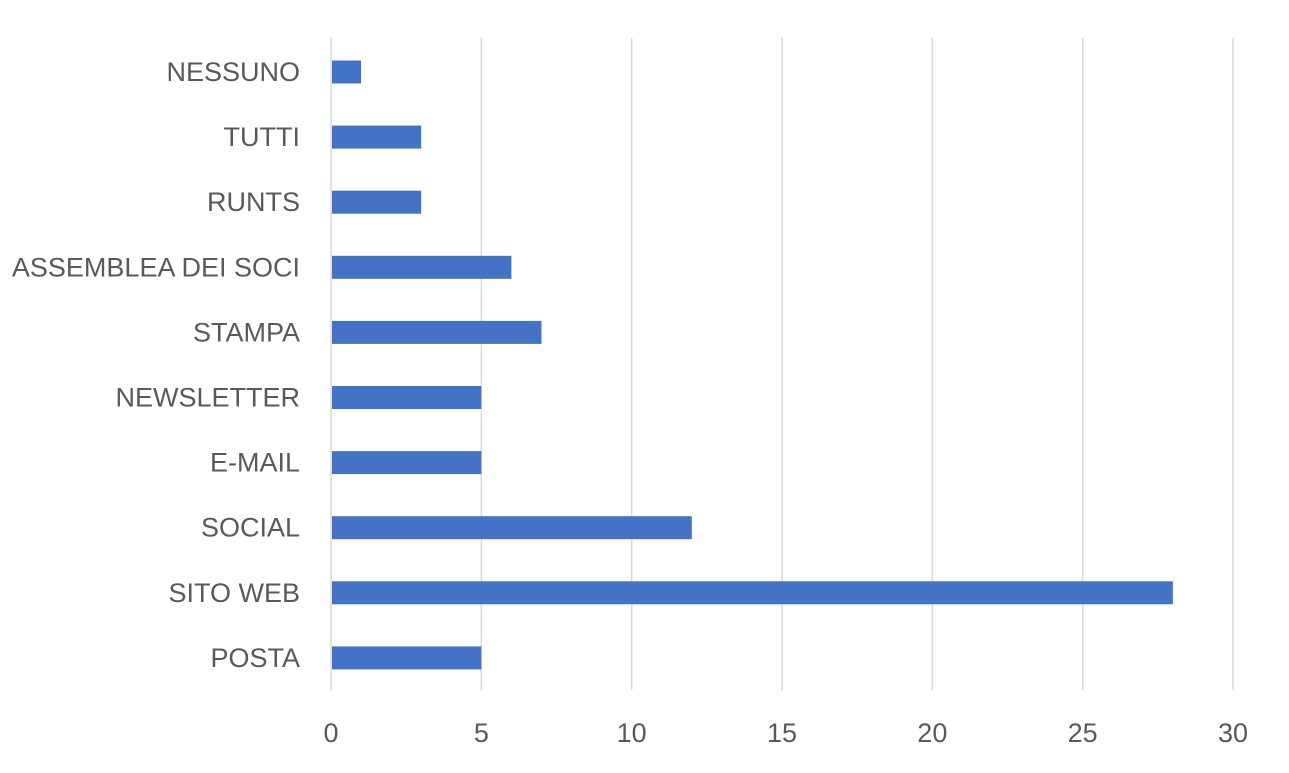 This screenshot has height=773, width=1289. I want to click on category-label: NESSUNO, so click(233, 72).